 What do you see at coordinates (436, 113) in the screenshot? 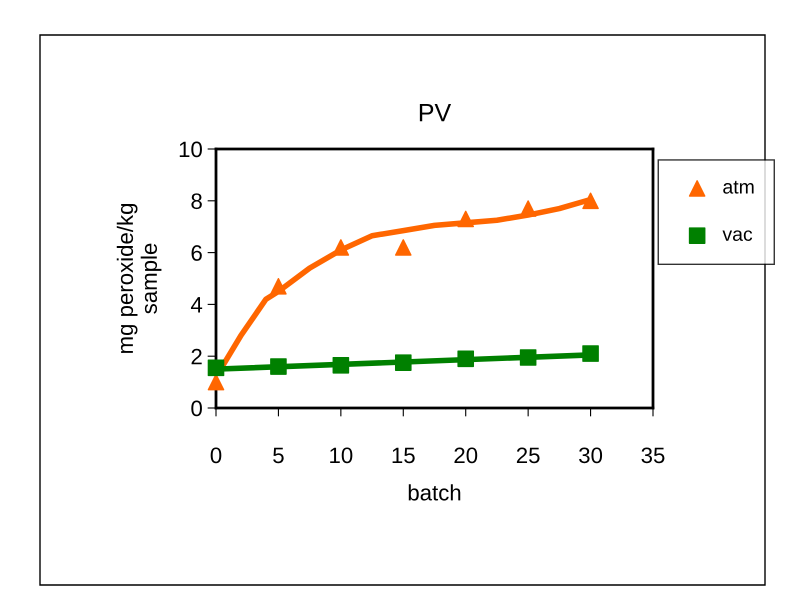
I see `chart-title: PV` at bounding box center [436, 113].